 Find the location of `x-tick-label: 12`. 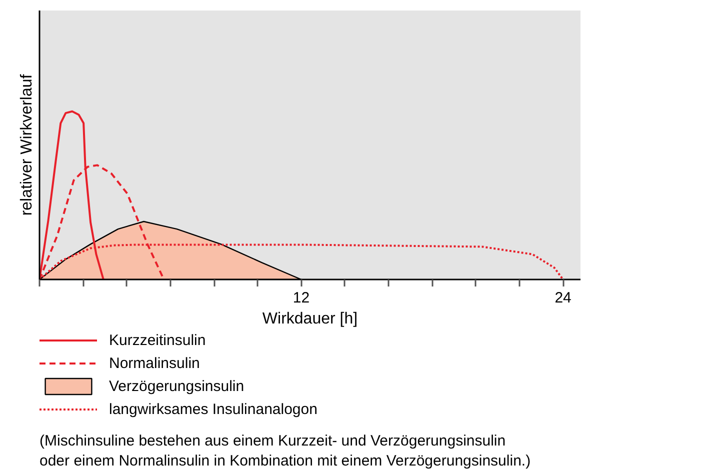

x-tick-label: 12 is located at coordinates (301, 298).